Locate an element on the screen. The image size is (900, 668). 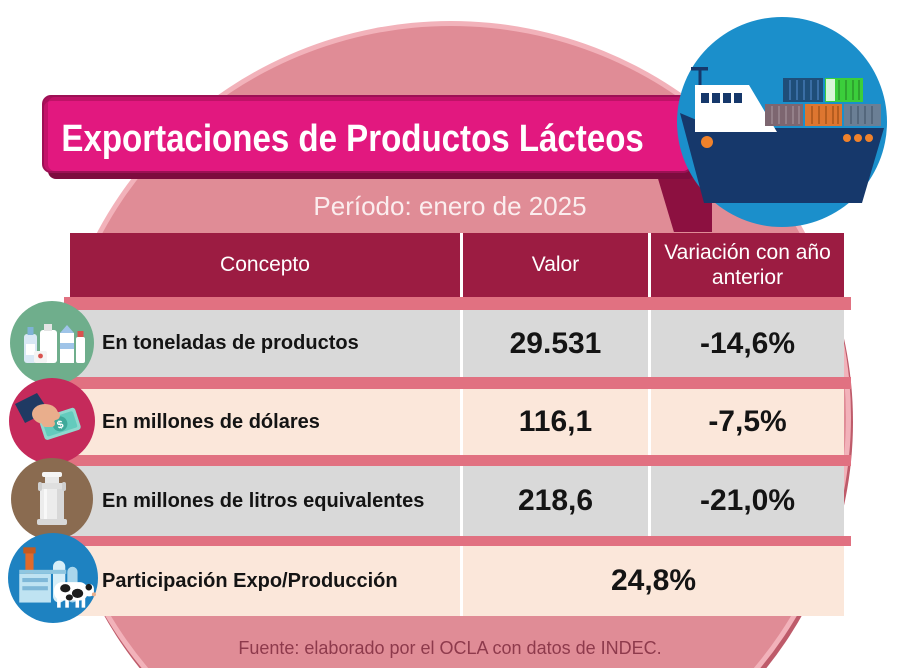
factory-cow-icon is located at coordinates (53, 578).